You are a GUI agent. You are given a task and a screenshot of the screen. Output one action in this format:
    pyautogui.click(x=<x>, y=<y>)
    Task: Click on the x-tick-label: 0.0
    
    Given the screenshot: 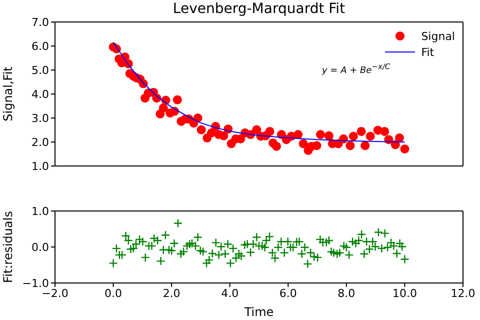 What is the action you would take?
    pyautogui.click(x=113, y=293)
    